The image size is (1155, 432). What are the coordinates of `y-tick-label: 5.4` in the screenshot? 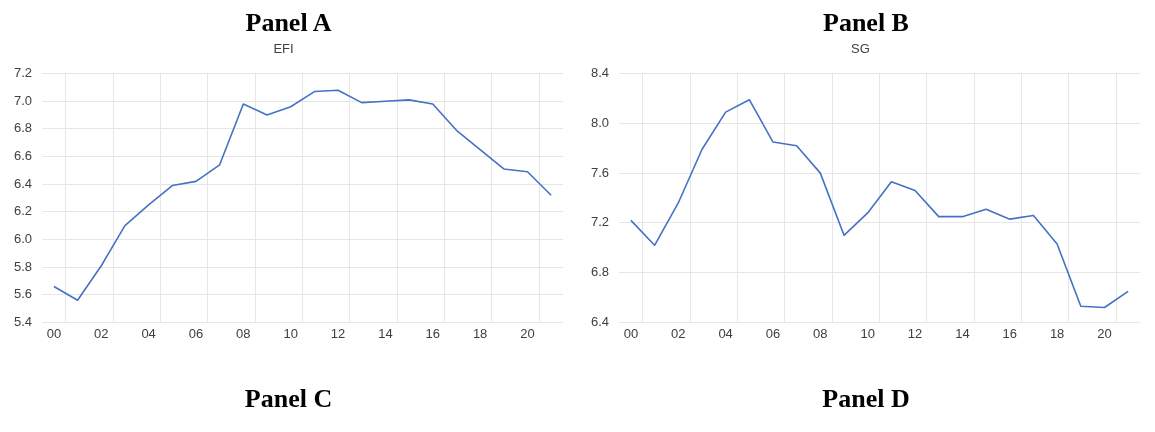 It's located at (23, 321).